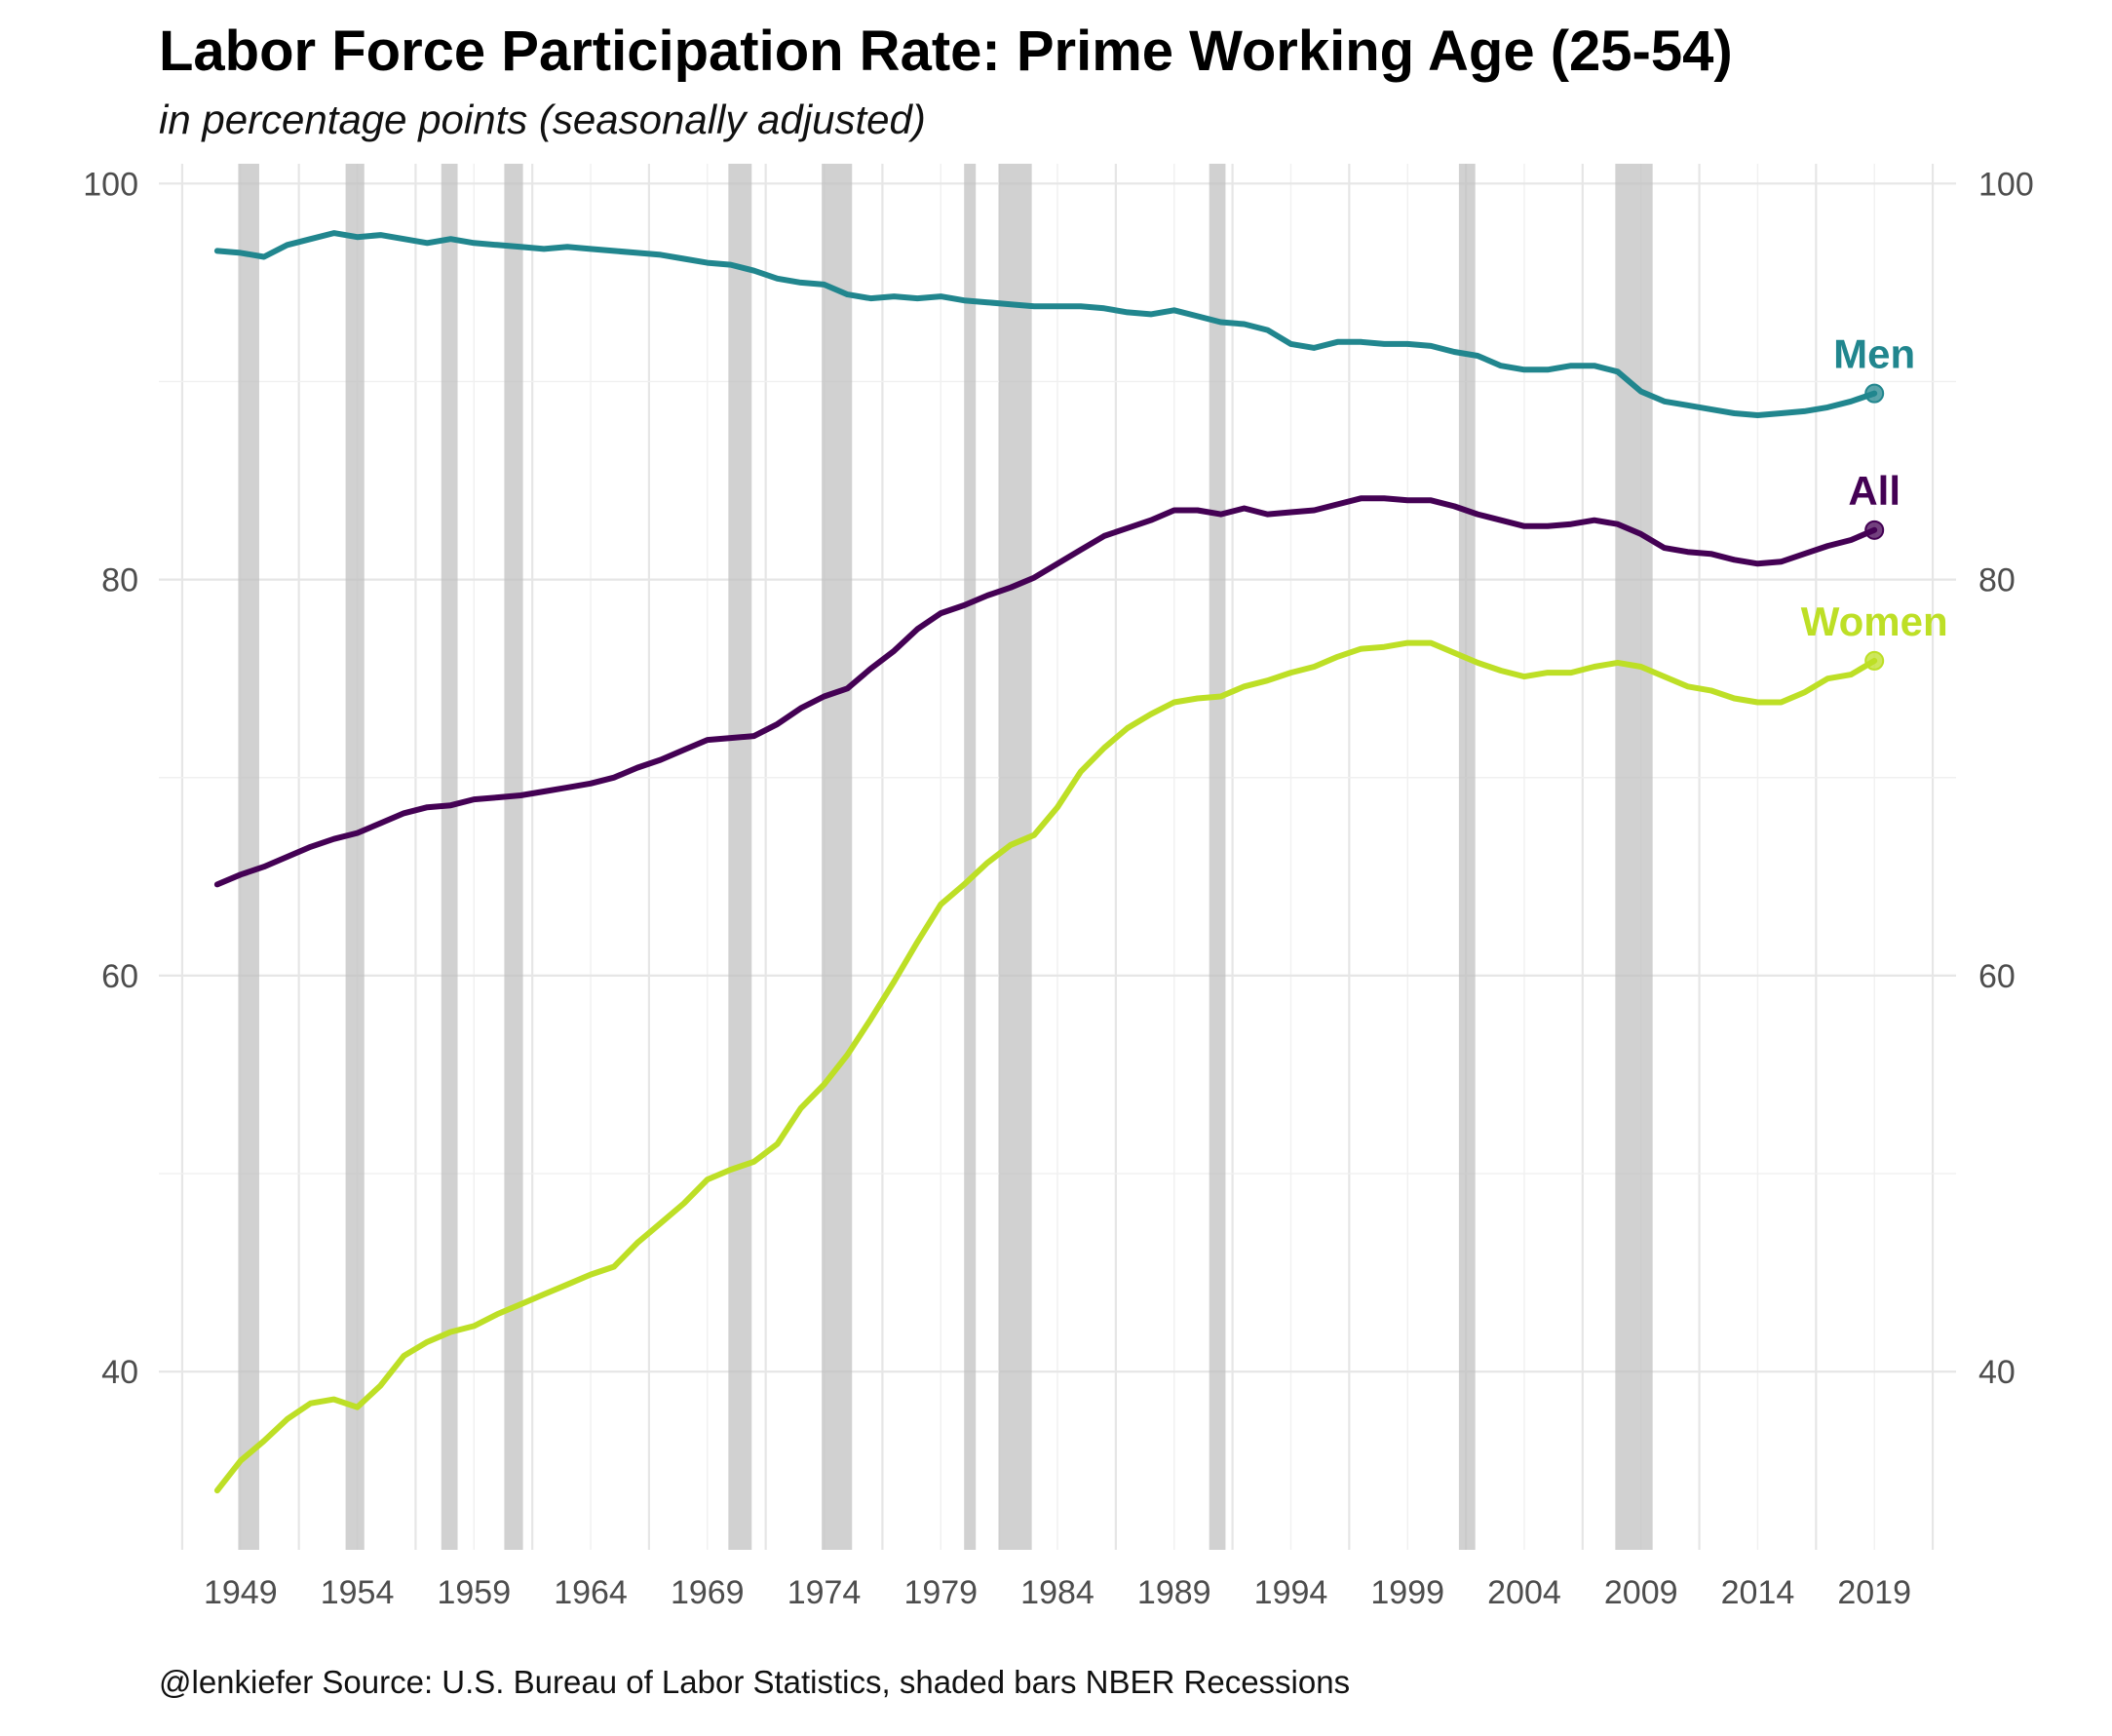  Describe the element at coordinates (1875, 393) in the screenshot. I see `series-end-point-men` at that location.